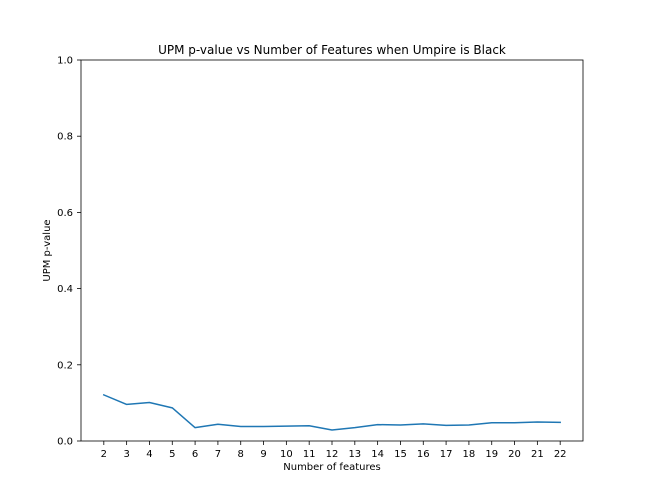  What do you see at coordinates (65, 137) in the screenshot?
I see `y-tick-label: 0.8` at bounding box center [65, 137].